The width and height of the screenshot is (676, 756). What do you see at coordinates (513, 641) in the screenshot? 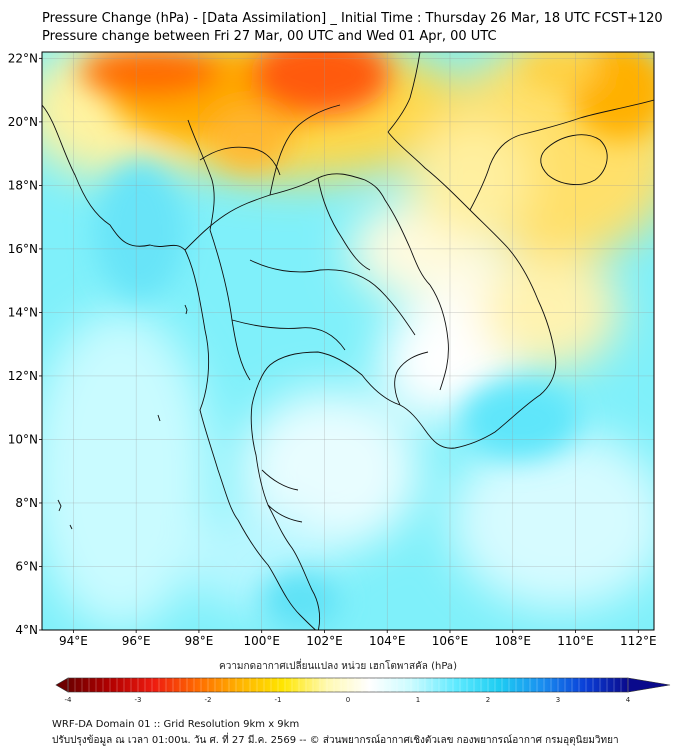
I see `lon-tick-label: 108°E` at bounding box center [513, 641].